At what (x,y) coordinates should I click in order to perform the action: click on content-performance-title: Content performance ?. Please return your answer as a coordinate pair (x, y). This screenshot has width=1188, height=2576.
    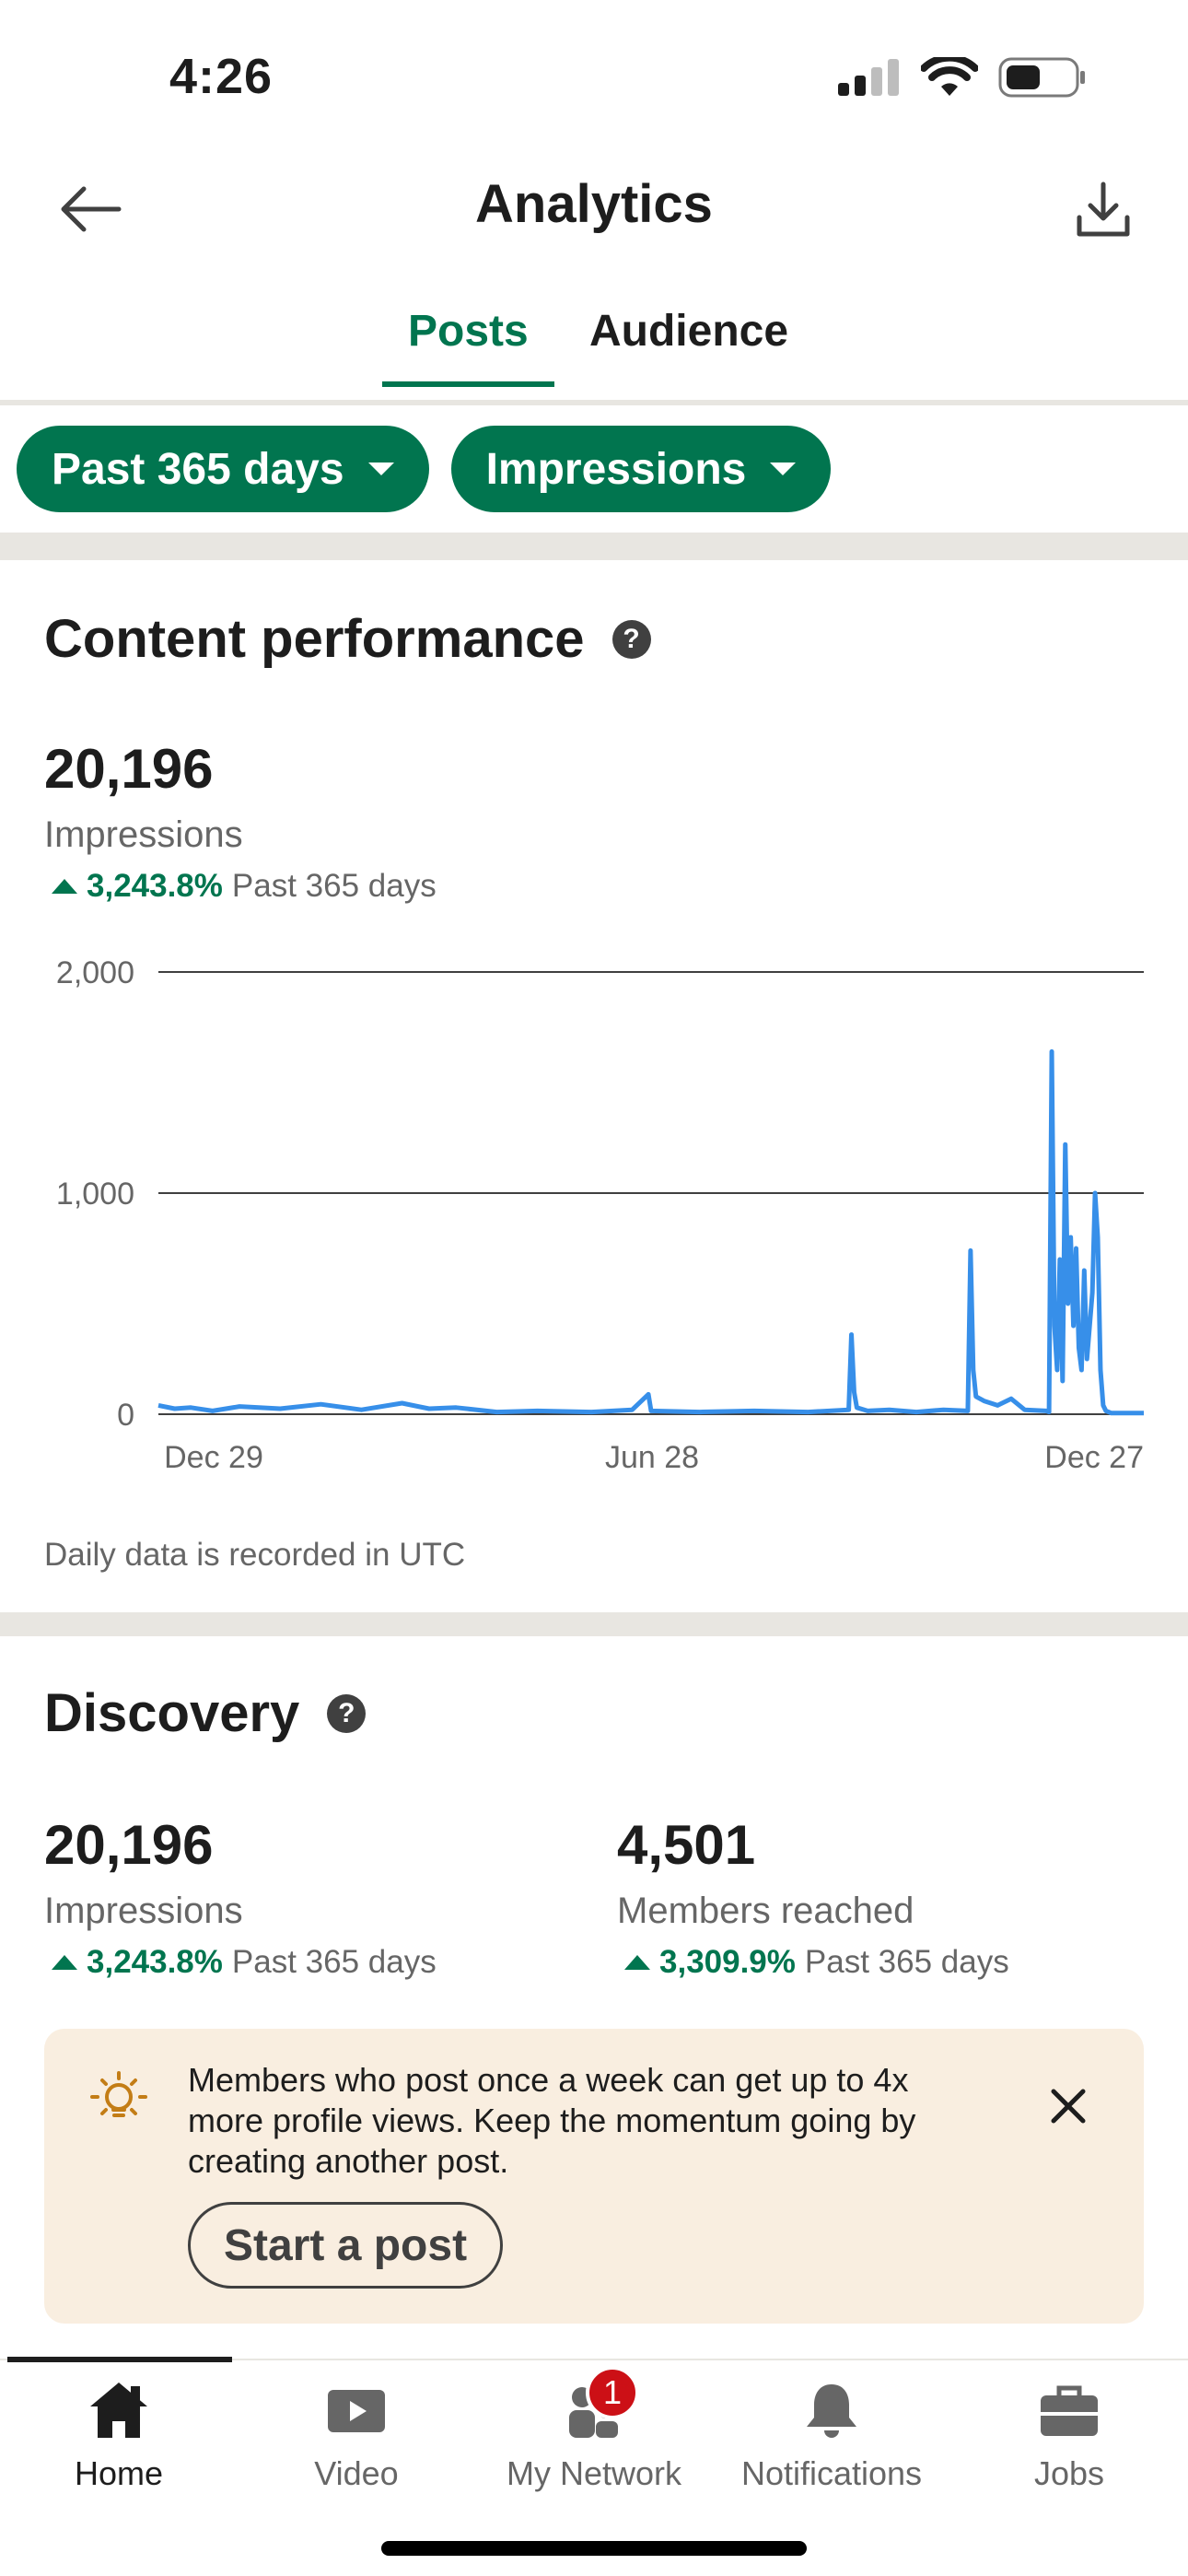
    Looking at the image, I should click on (347, 639).